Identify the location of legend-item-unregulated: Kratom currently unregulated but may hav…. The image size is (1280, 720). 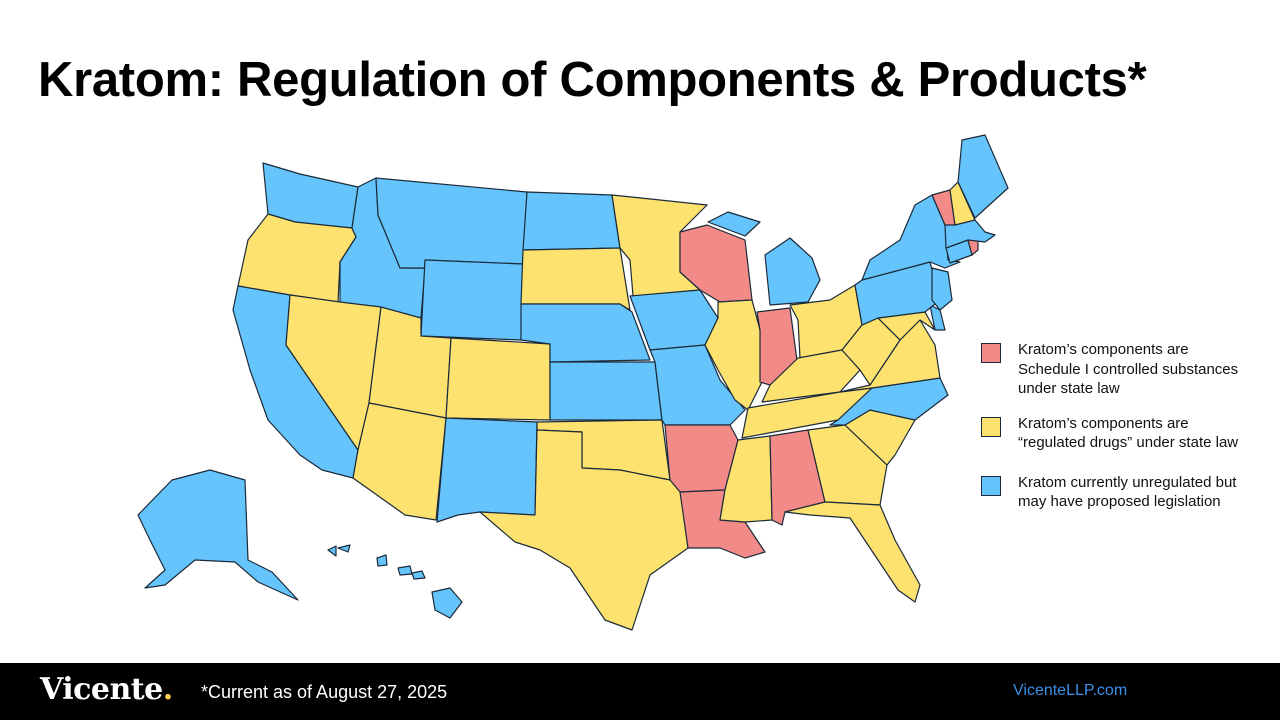
(1116, 495).